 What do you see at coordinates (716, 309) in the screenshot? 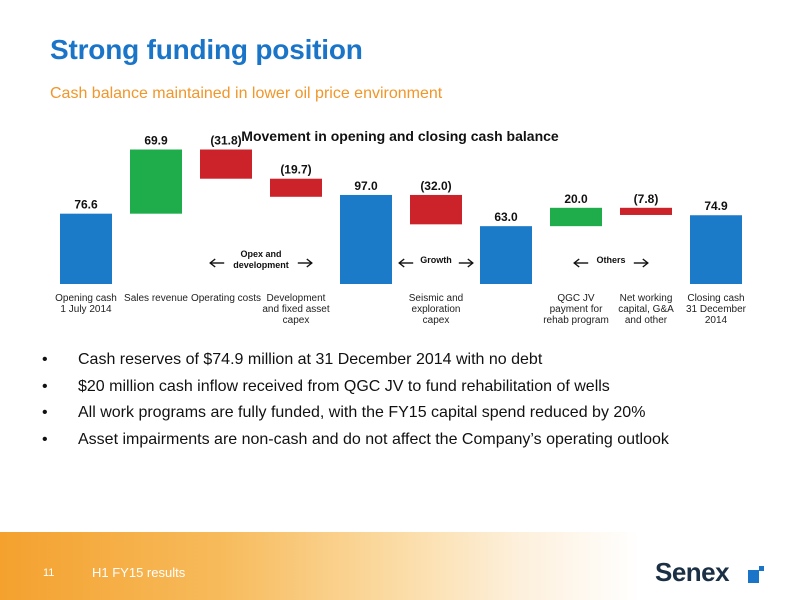
I see `x-tick-label: 31 December` at bounding box center [716, 309].